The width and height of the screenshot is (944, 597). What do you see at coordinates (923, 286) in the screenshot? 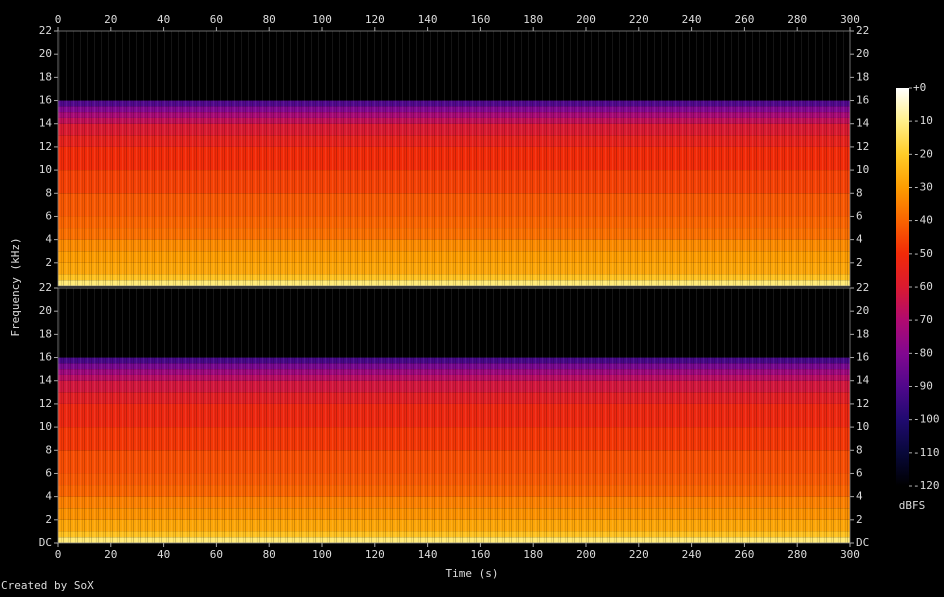
I see `colorbar-tick-label: -60` at bounding box center [923, 286].